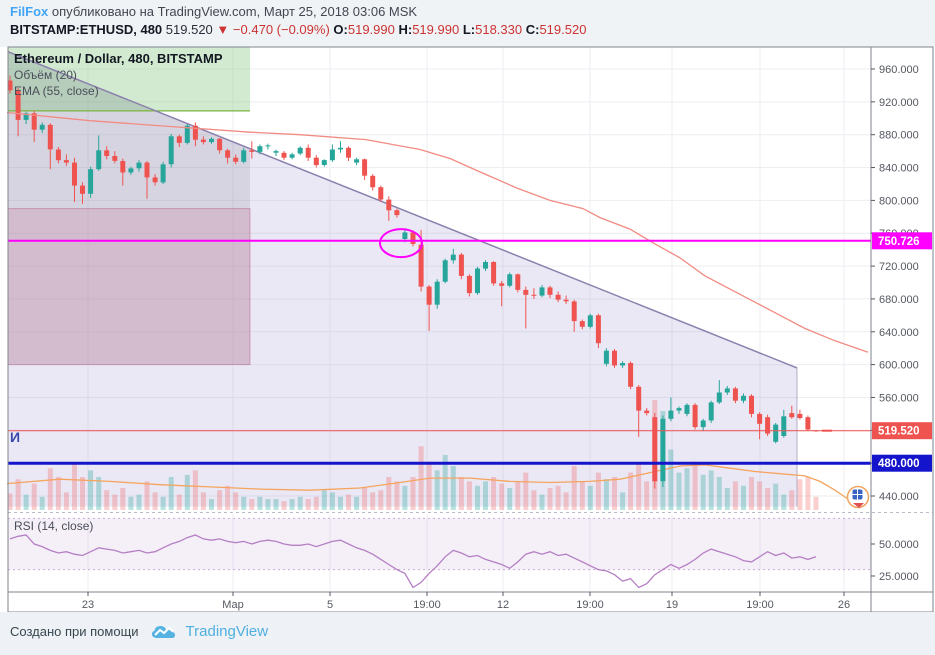 The height and width of the screenshot is (655, 935). Describe the element at coordinates (29, 11) in the screenshot. I see `author-link: FilFox` at that location.